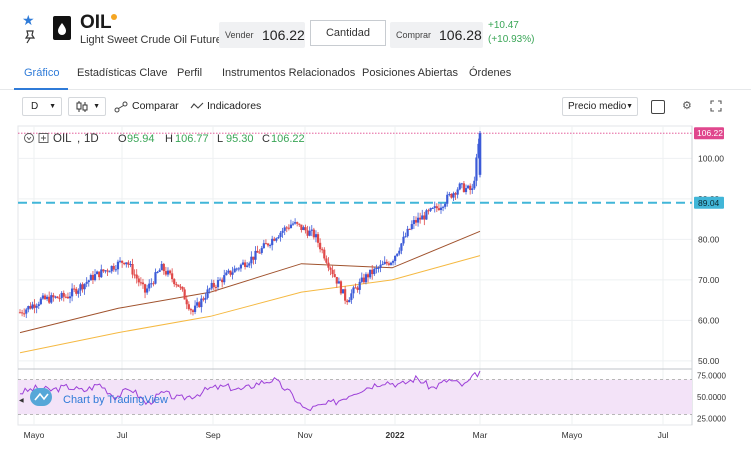 This screenshot has height=452, width=751. I want to click on price-axis-label: 50.00, so click(709, 361).